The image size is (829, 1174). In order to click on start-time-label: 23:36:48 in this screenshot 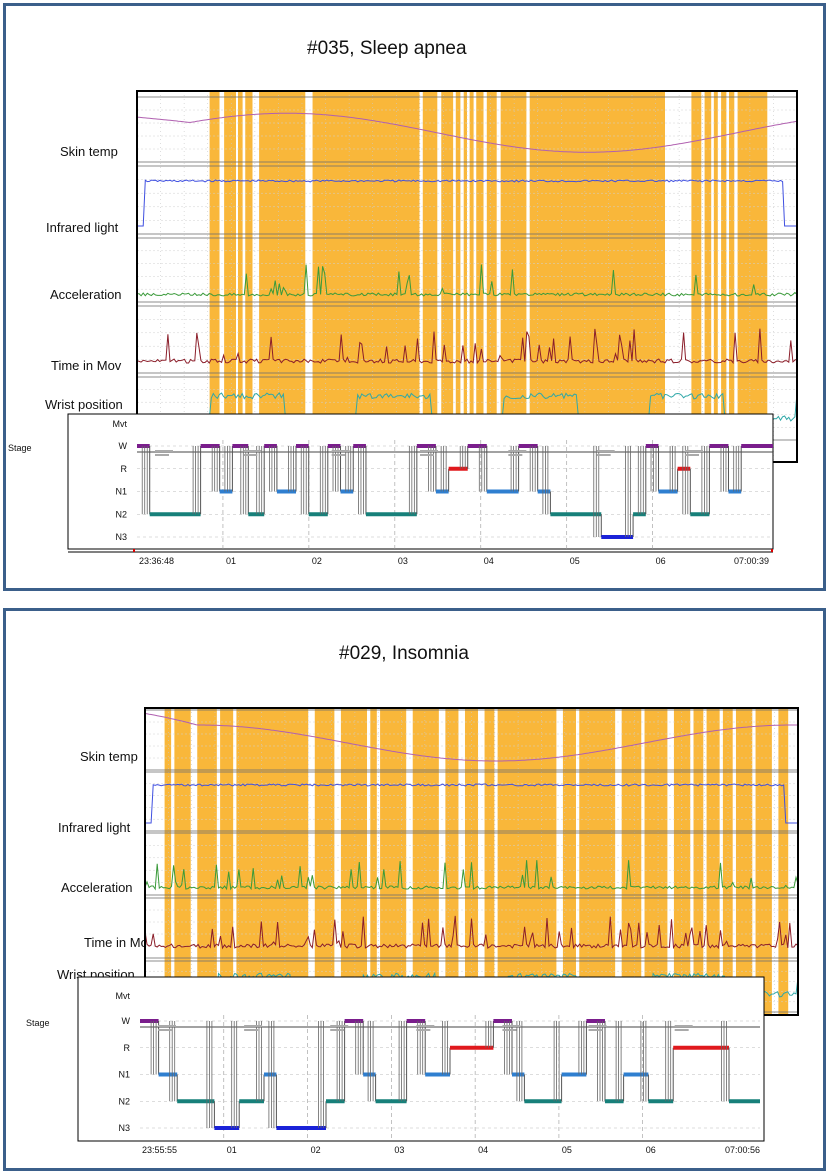, I will do `click(156, 561)`.